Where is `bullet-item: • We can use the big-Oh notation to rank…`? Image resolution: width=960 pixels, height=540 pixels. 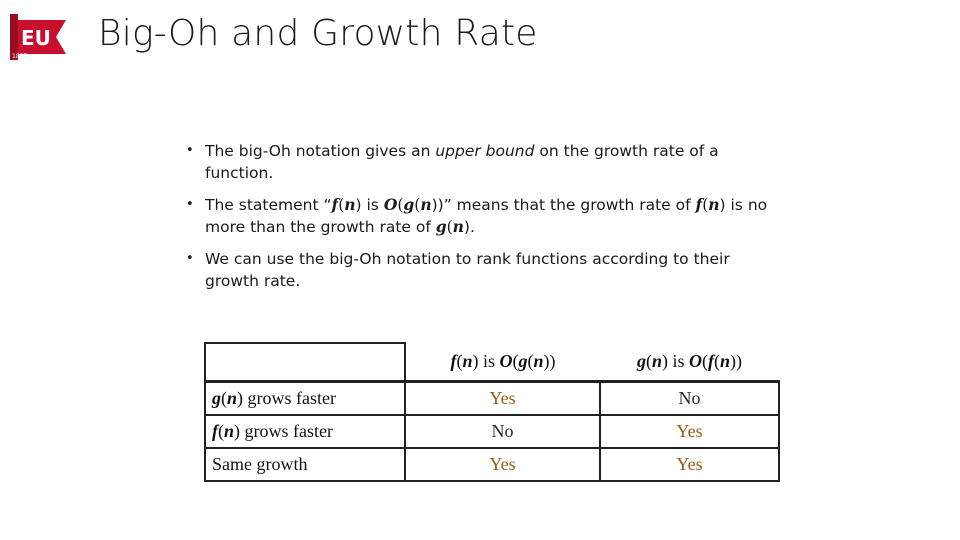 bullet-item: • We can use the big-Oh notation to rank… is located at coordinates (486, 270).